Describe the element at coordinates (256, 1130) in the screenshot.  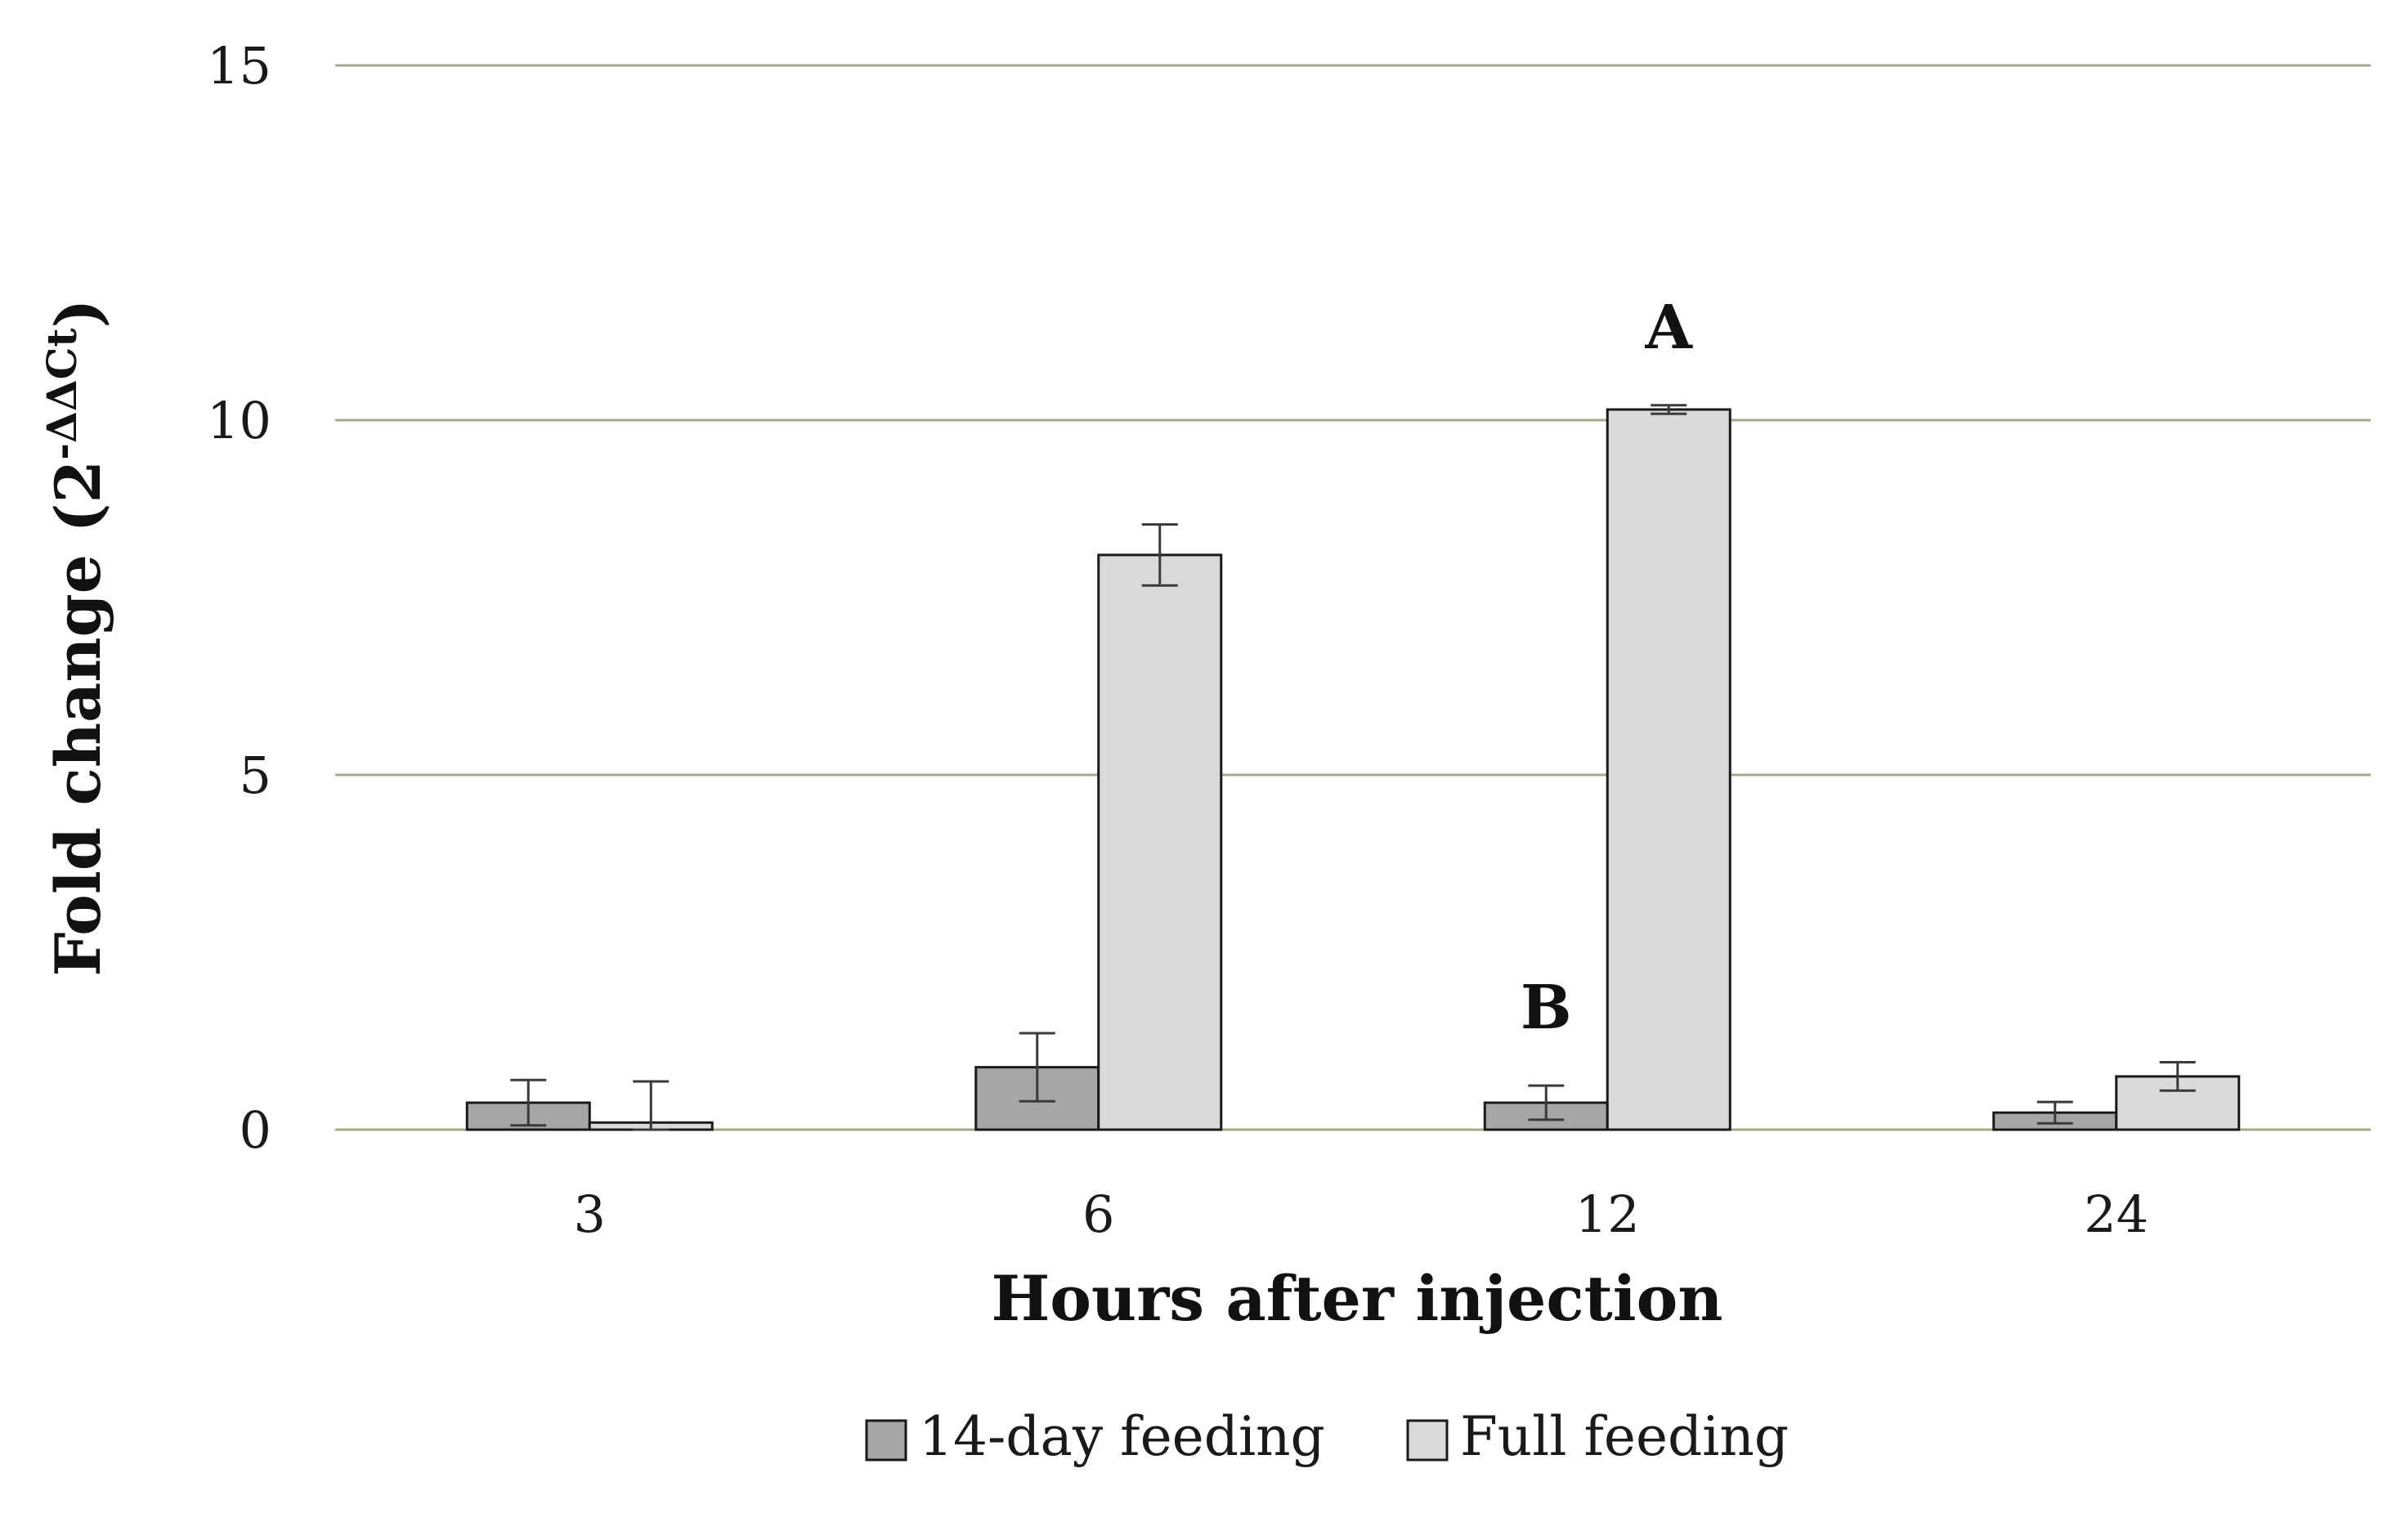
I see `y-tick-label-0: 0` at that location.